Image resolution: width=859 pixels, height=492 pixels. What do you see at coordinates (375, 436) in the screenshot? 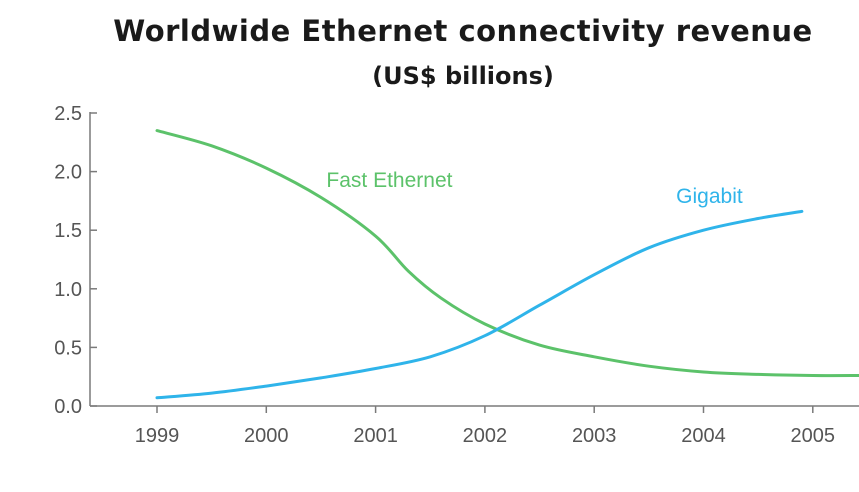
I see `x-tick-label: 2001` at bounding box center [375, 436].